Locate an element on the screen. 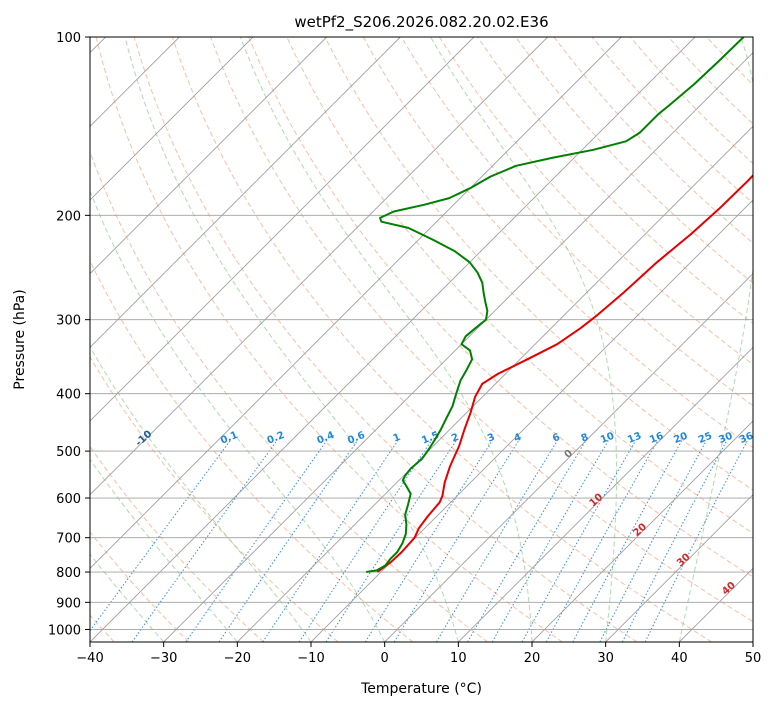 The height and width of the screenshot is (708, 775). isotherm-label: 20 is located at coordinates (640, 530).